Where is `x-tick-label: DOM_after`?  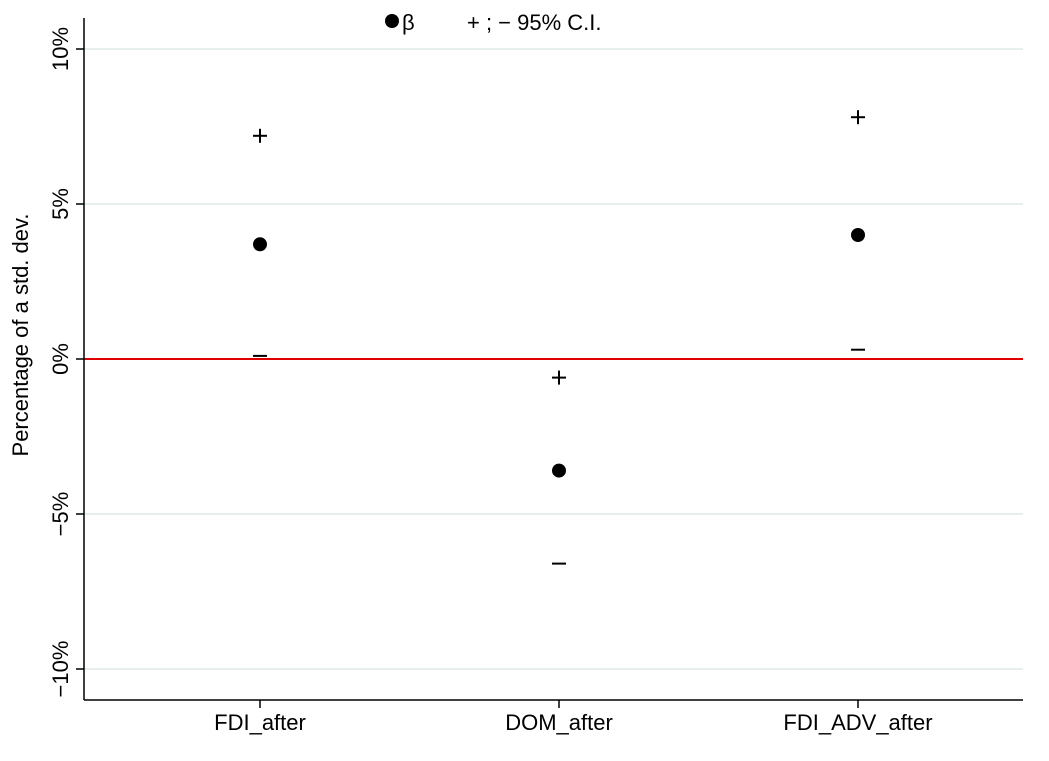
x-tick-label: DOM_after is located at coordinates (559, 722).